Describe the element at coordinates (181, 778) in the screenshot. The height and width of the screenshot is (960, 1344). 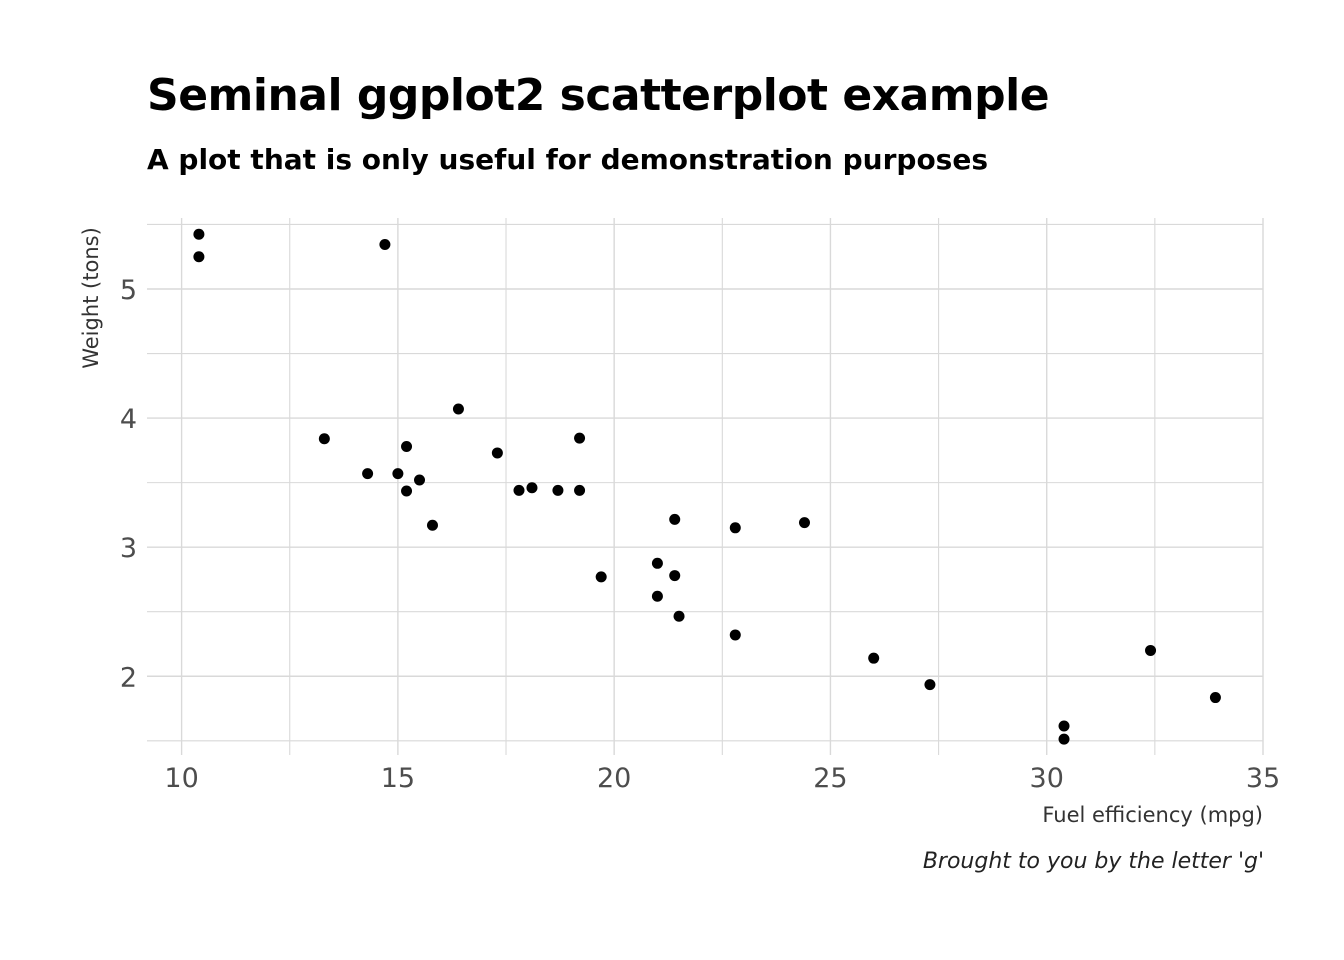
I see `x-tick-label: 10` at that location.